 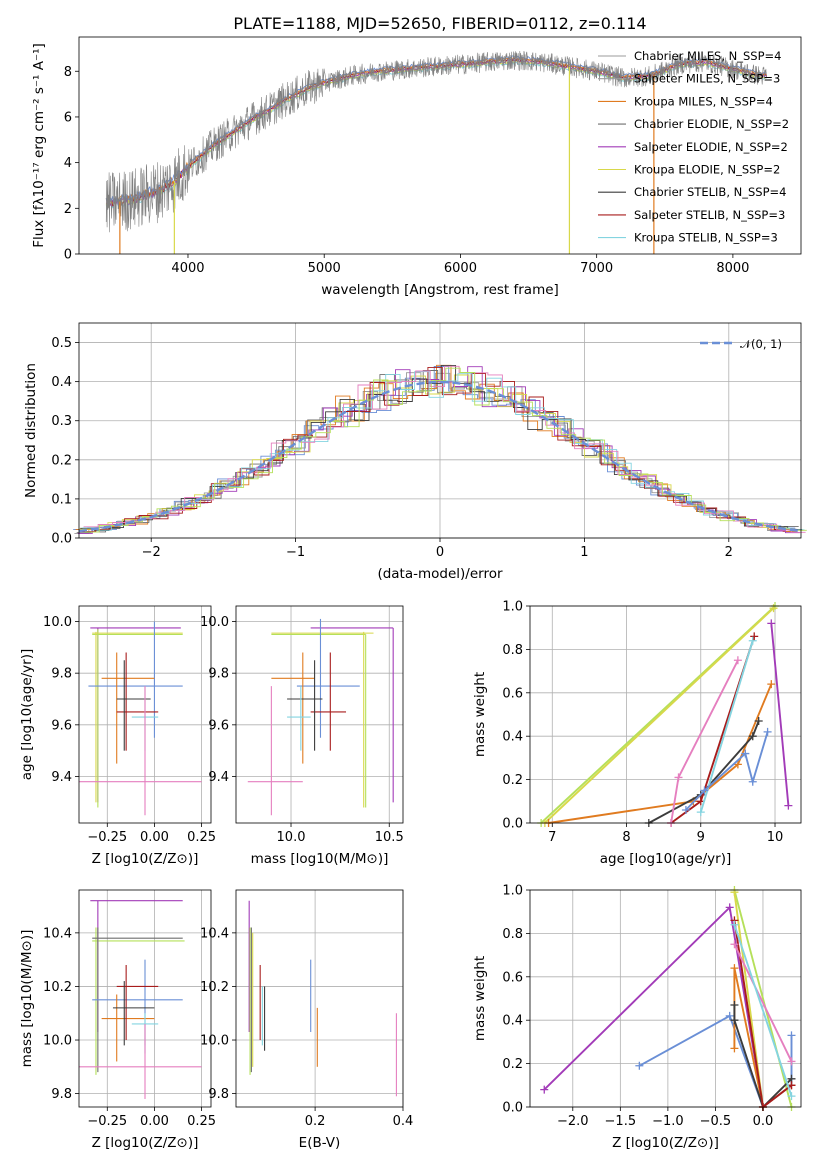 What do you see at coordinates (436, 141) in the screenshot?
I see `observed-spectrum-line` at bounding box center [436, 141].